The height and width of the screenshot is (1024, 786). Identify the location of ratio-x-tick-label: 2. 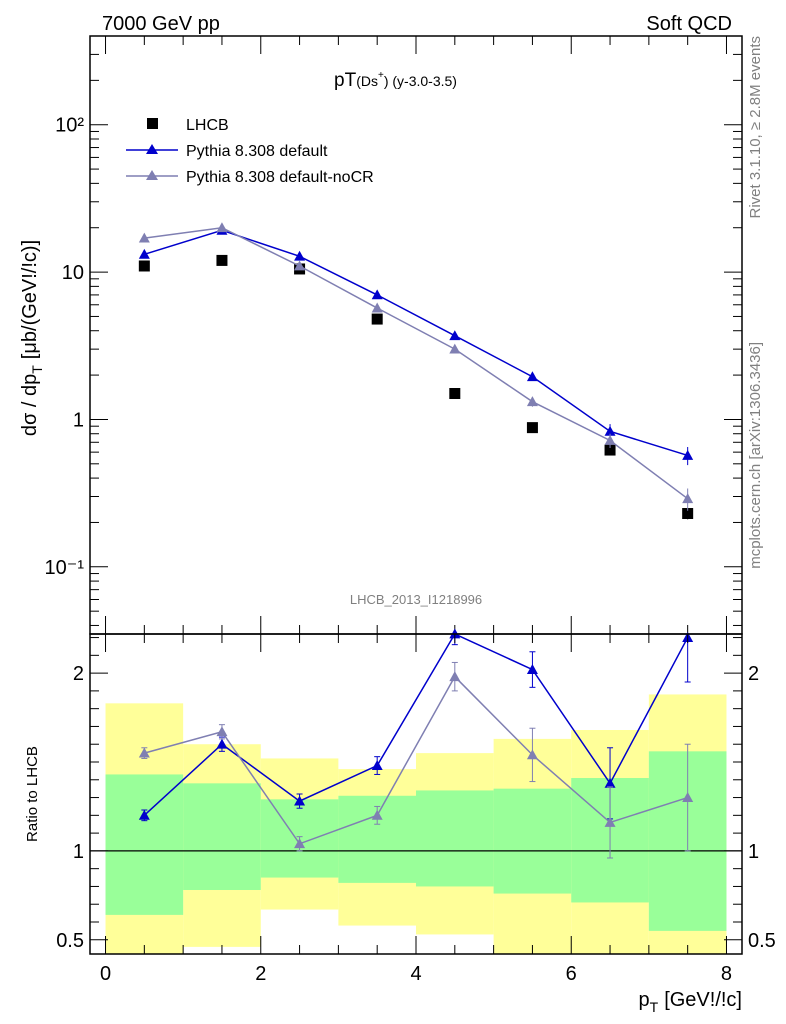
(260, 974).